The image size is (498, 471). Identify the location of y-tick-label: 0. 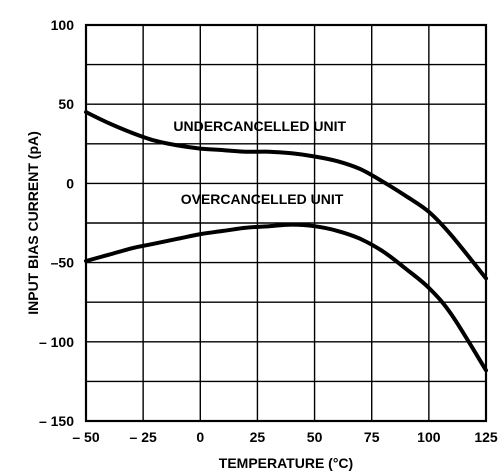
(70, 183).